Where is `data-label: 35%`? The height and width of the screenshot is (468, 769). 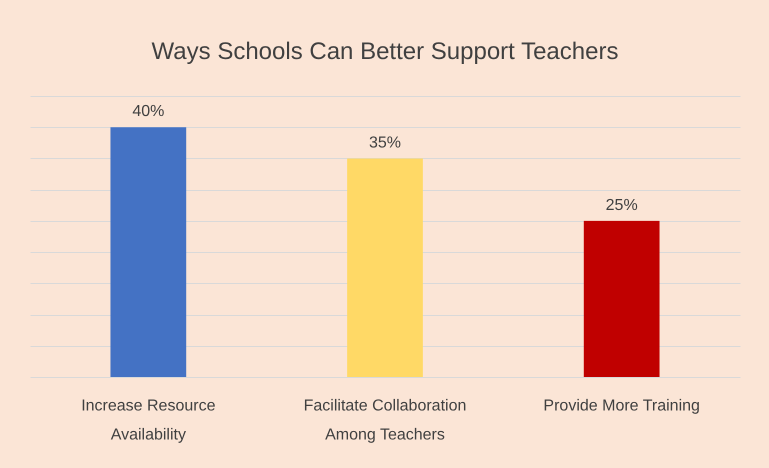 data-label: 35% is located at coordinates (385, 143).